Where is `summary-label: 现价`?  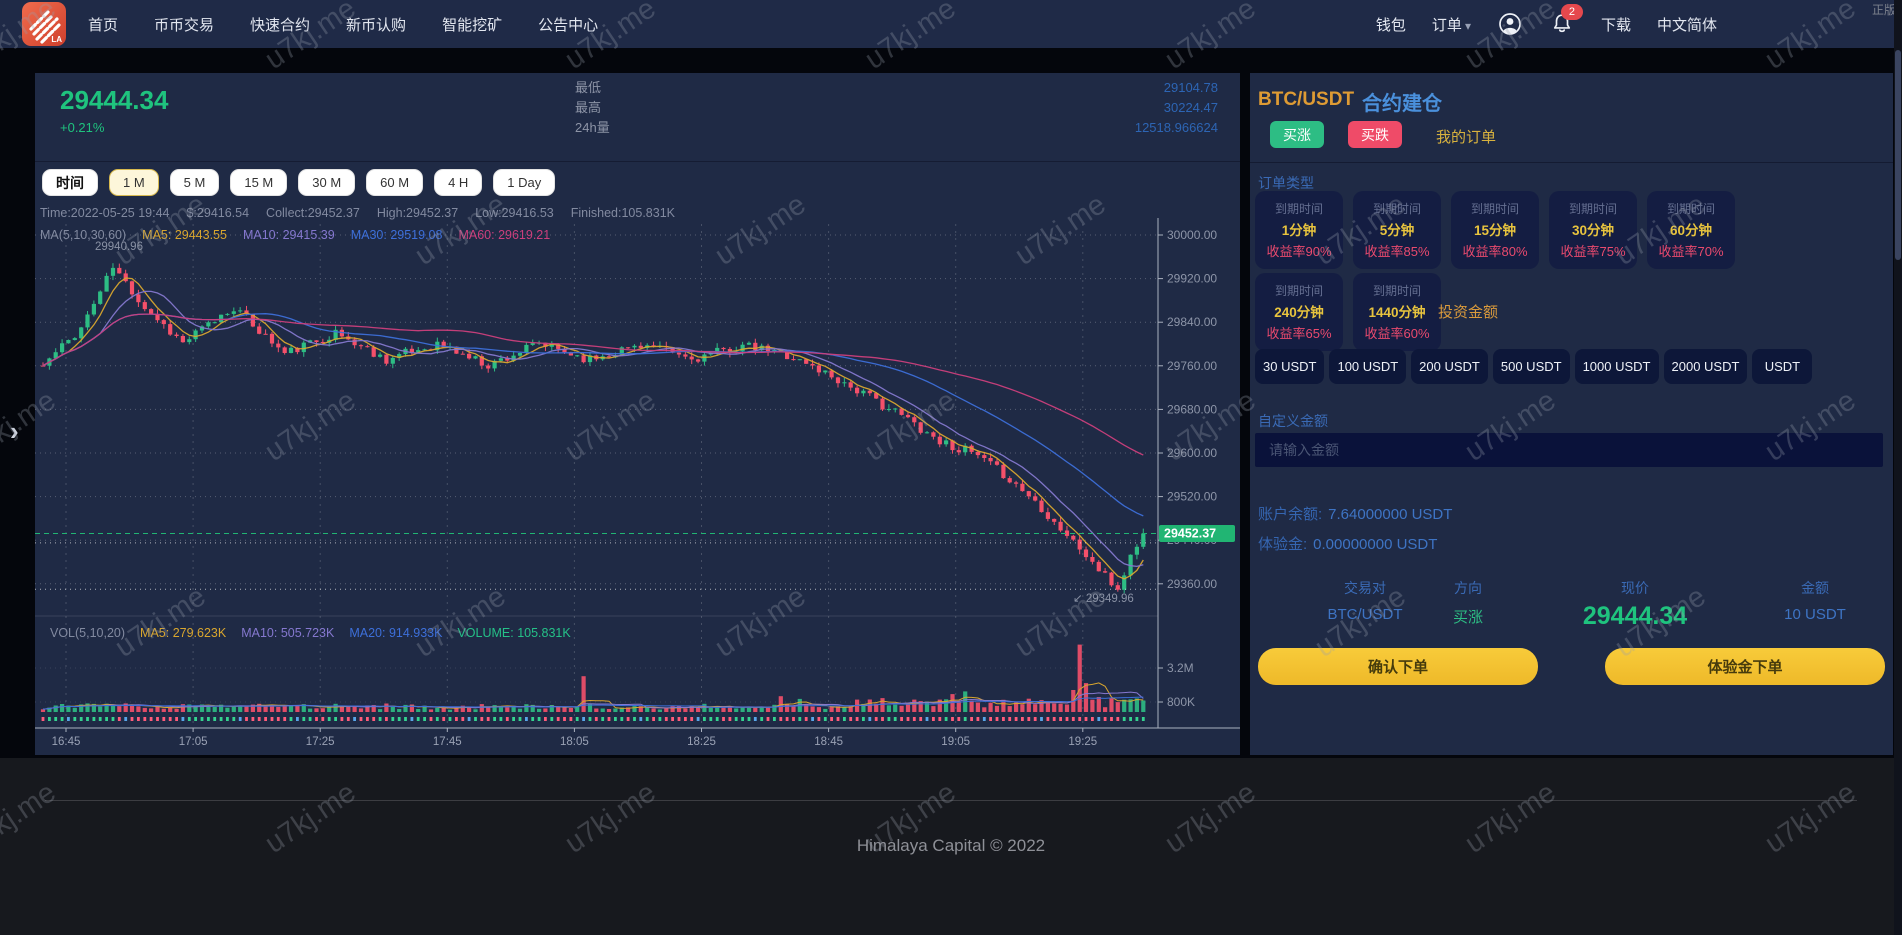
summary-label: 现价 is located at coordinates (1635, 588).